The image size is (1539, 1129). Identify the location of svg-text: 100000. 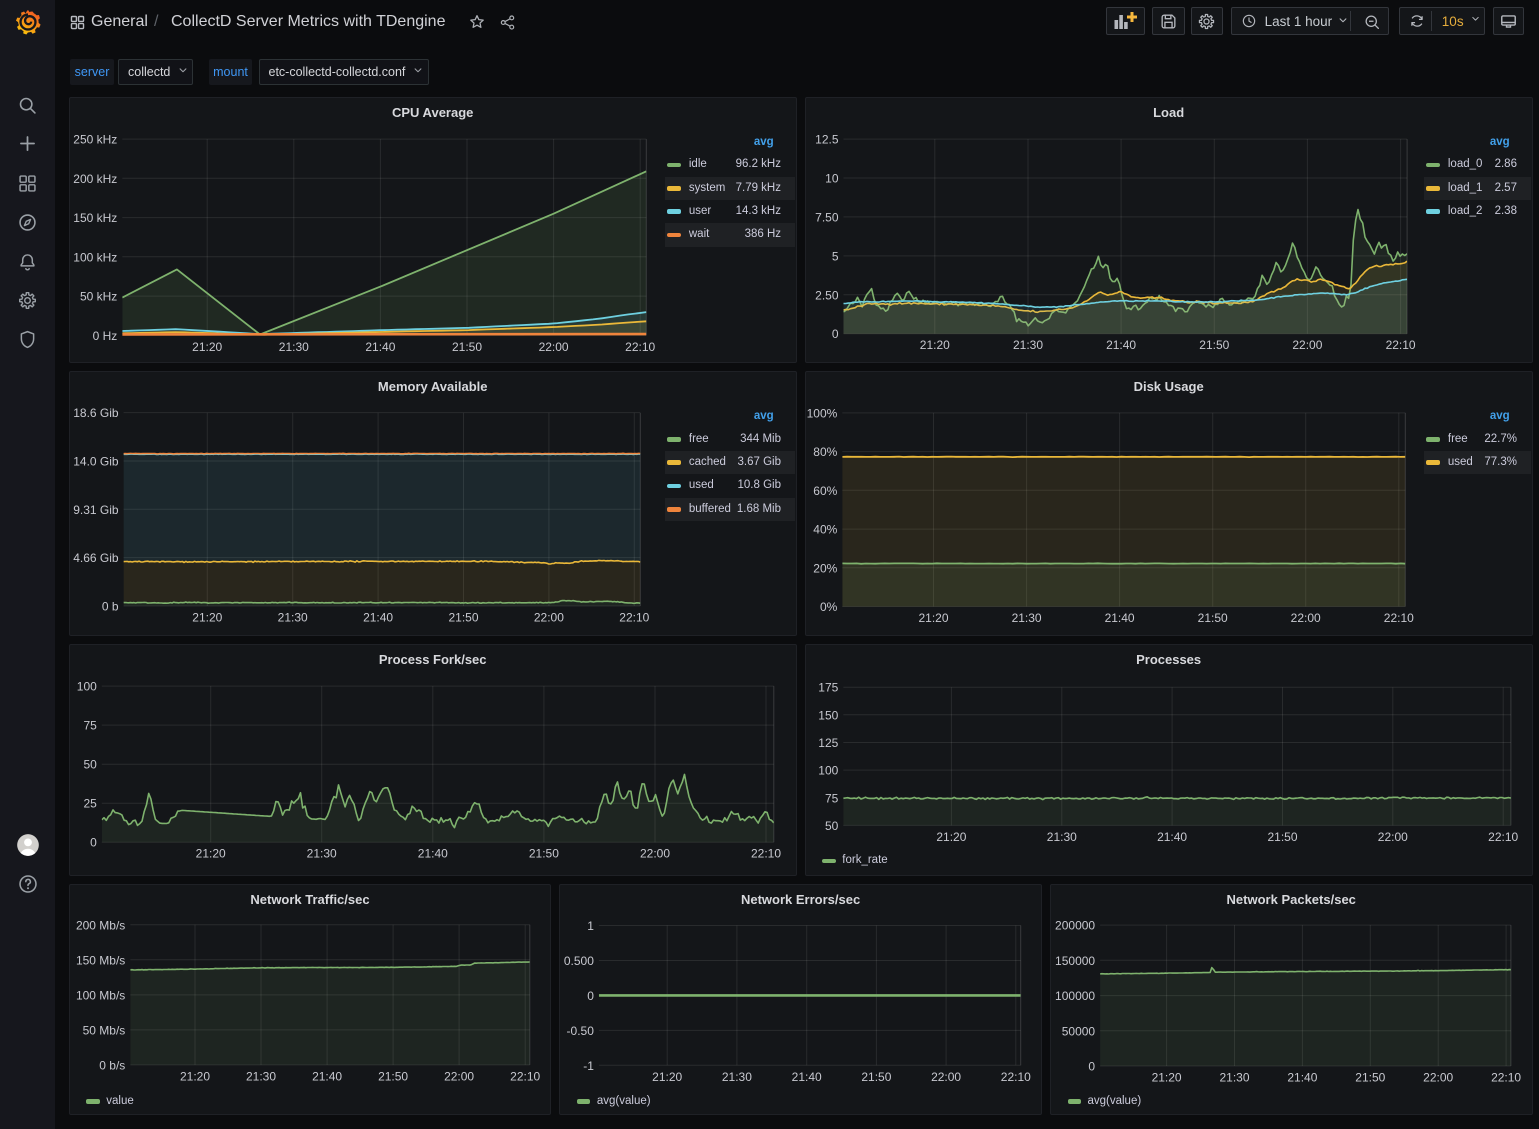
(1075, 996).